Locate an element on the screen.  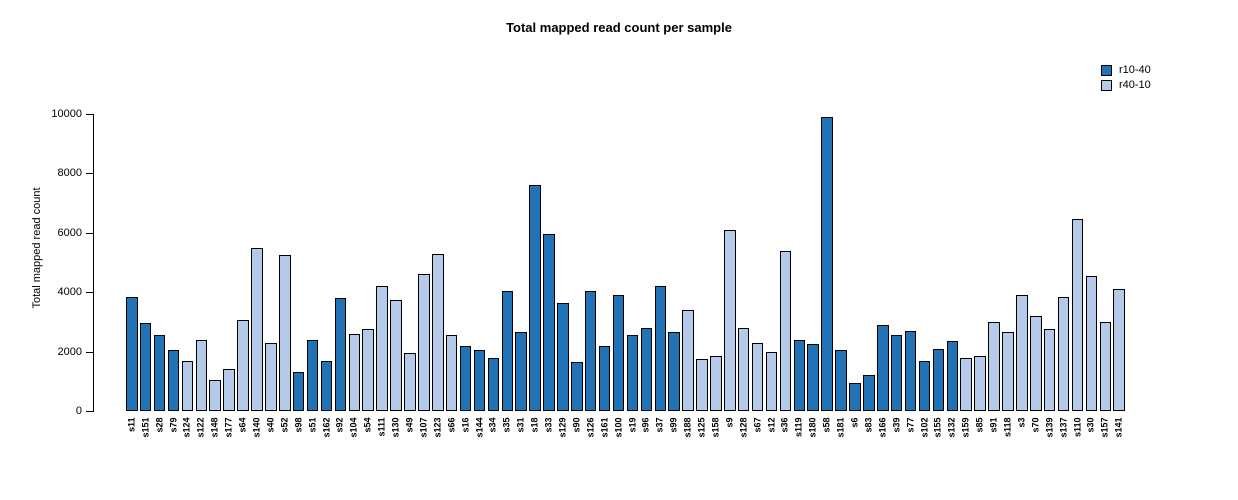
bar-s30 is located at coordinates (1091, 343).